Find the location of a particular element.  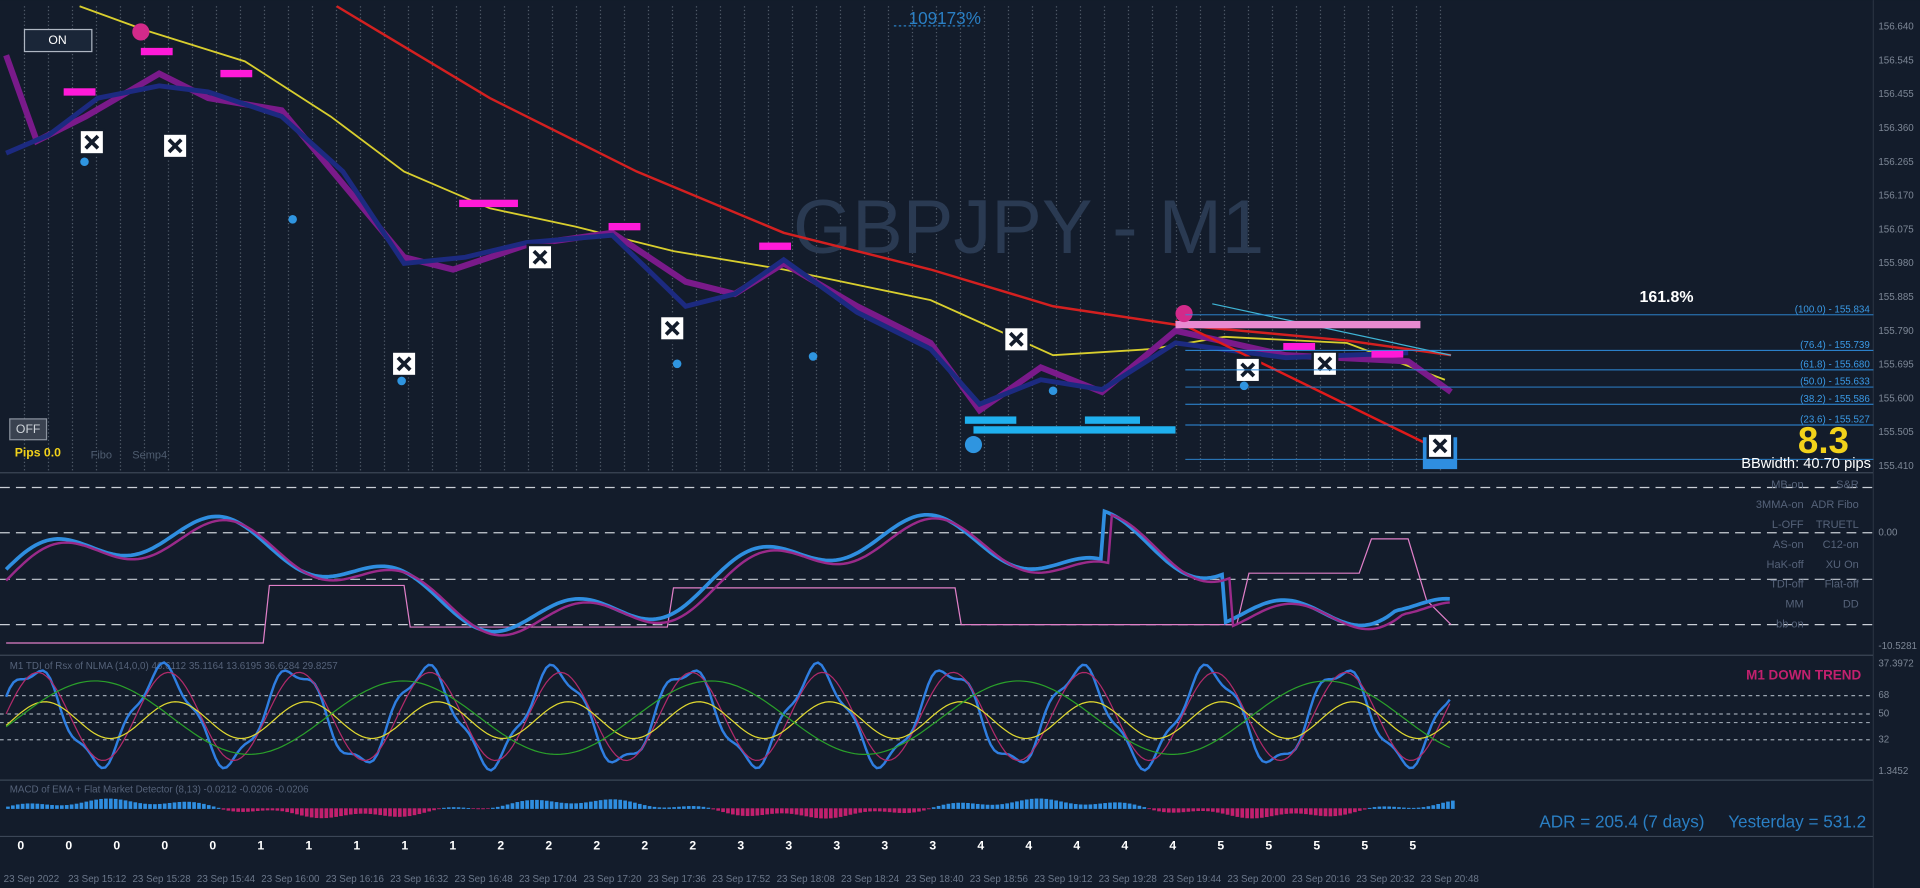

off-button-label: OFF is located at coordinates (28, 429).